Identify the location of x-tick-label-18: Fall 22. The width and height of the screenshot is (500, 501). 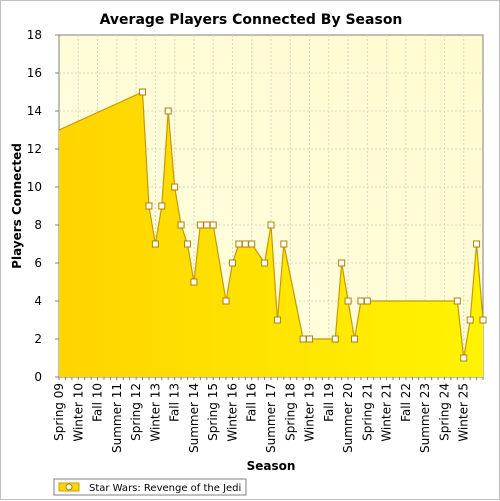
(406, 402).